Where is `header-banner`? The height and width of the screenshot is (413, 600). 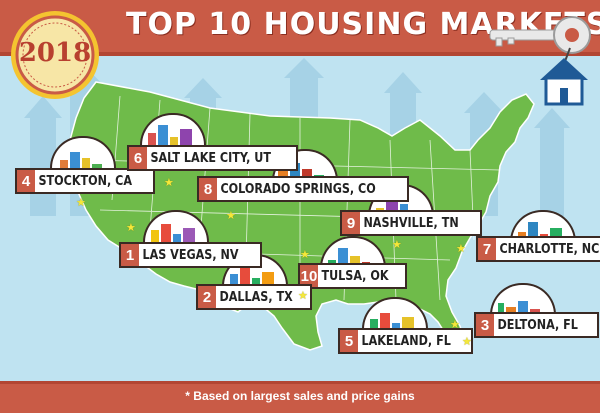 header-banner is located at coordinates (300, 28).